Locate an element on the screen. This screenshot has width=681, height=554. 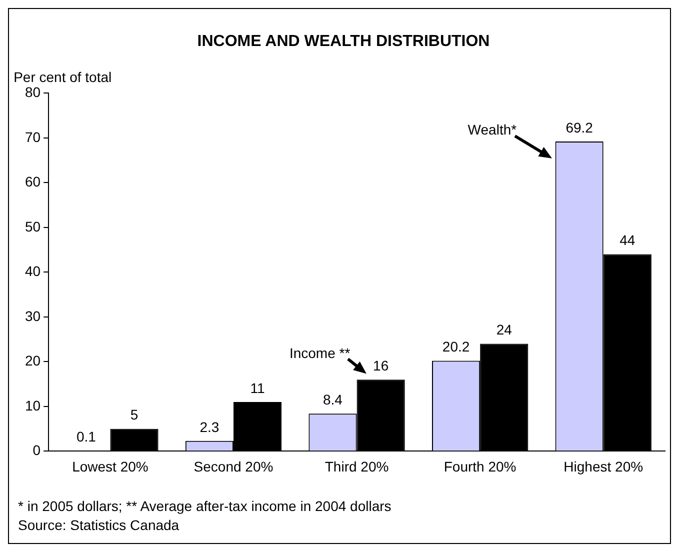
data-label: 8.4 is located at coordinates (333, 399).